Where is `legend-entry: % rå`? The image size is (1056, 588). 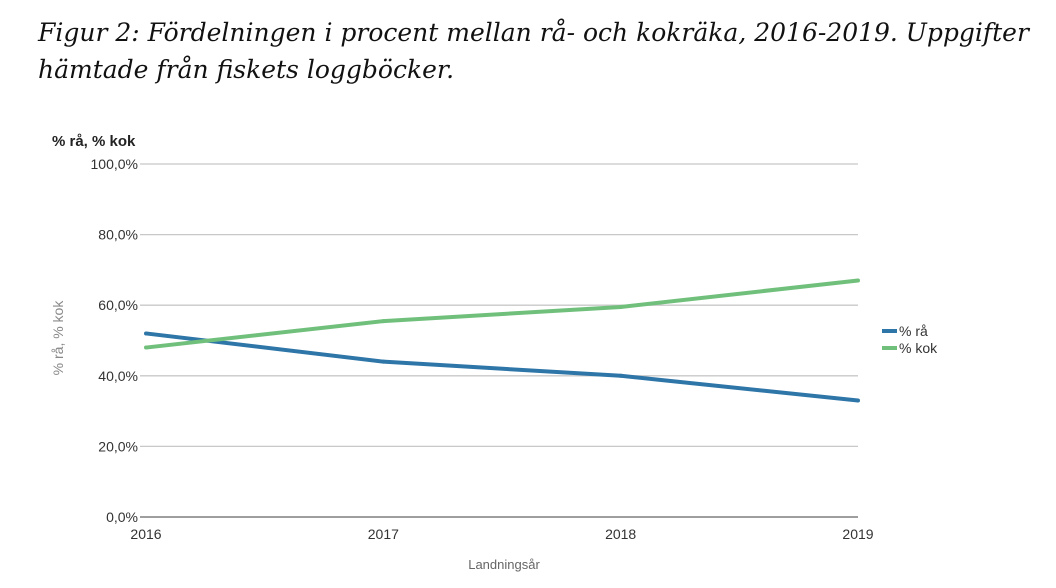
legend-entry: % rå is located at coordinates (913, 331).